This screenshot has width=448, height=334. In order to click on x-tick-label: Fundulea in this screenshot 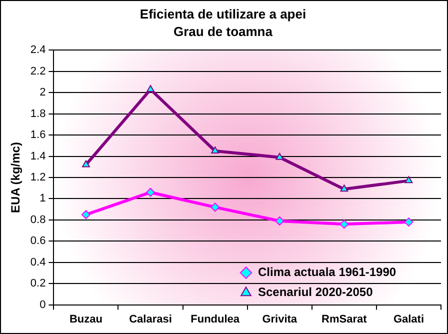, I will do `click(215, 319)`.